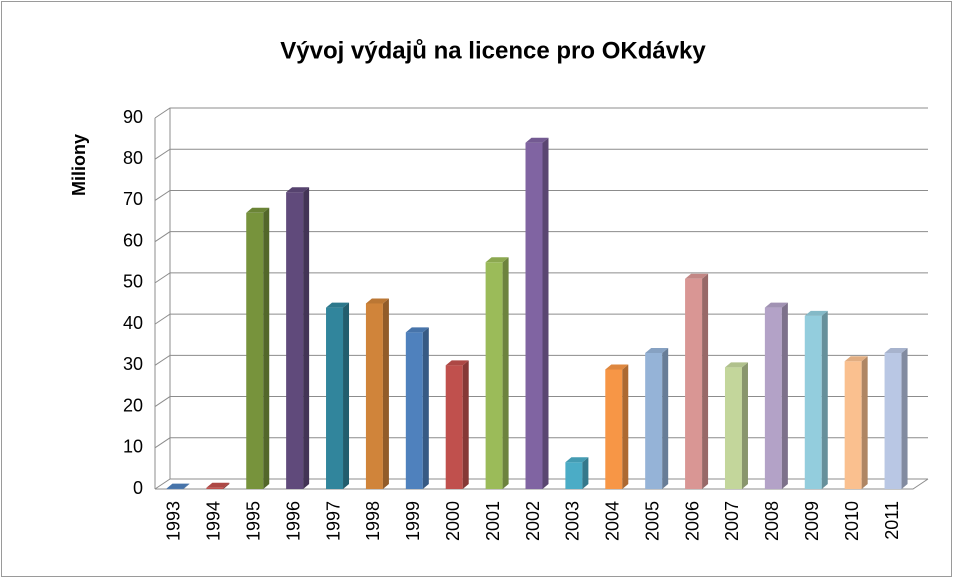 This screenshot has width=954, height=579. I want to click on y-tick-label: 40, so click(133, 323).